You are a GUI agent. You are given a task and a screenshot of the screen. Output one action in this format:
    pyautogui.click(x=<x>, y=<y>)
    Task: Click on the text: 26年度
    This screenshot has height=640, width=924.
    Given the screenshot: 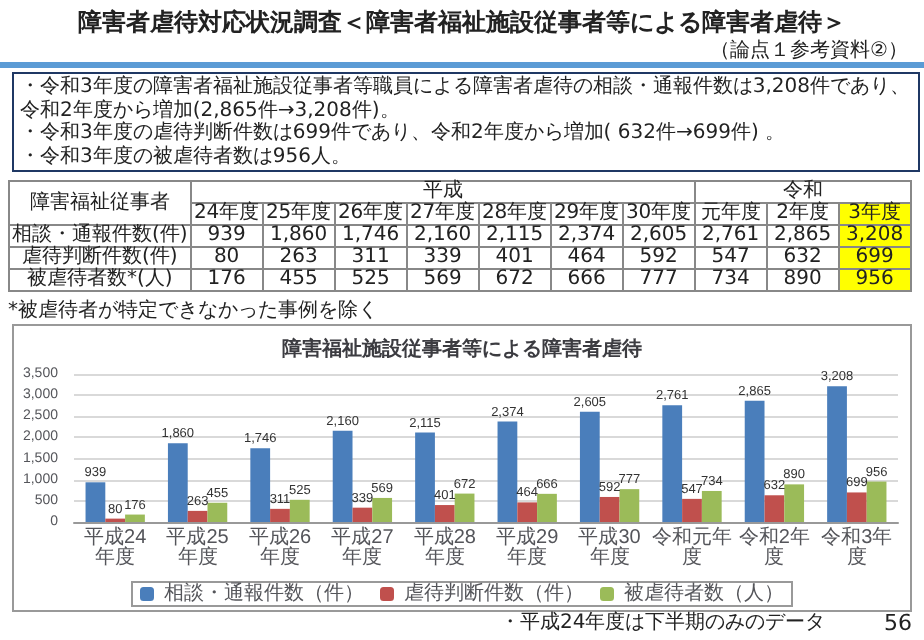 What is the action you would take?
    pyautogui.click(x=370, y=213)
    